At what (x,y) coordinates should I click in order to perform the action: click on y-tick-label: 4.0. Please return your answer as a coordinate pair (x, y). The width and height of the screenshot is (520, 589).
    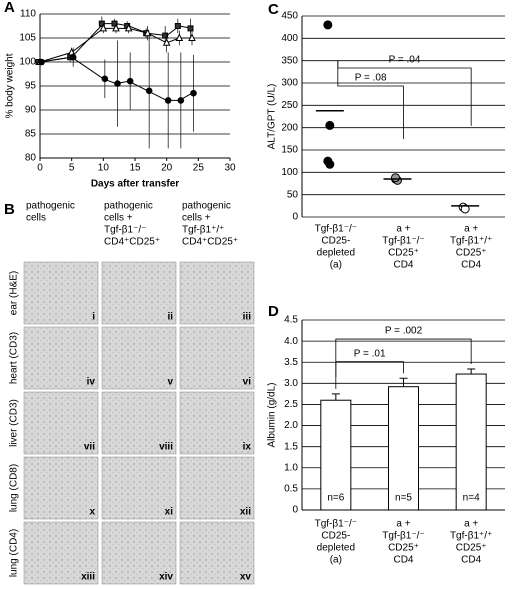
    Looking at the image, I should click on (291, 341).